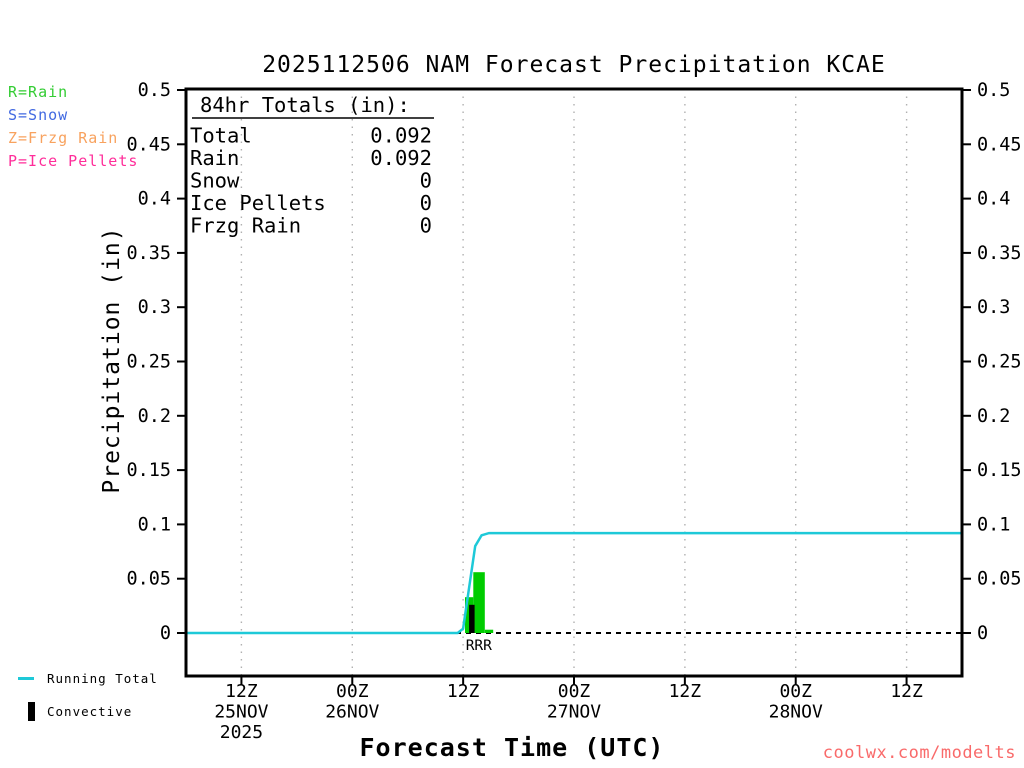 This screenshot has height=768, width=1024. I want to click on running-total-line-swatch, so click(26, 678).